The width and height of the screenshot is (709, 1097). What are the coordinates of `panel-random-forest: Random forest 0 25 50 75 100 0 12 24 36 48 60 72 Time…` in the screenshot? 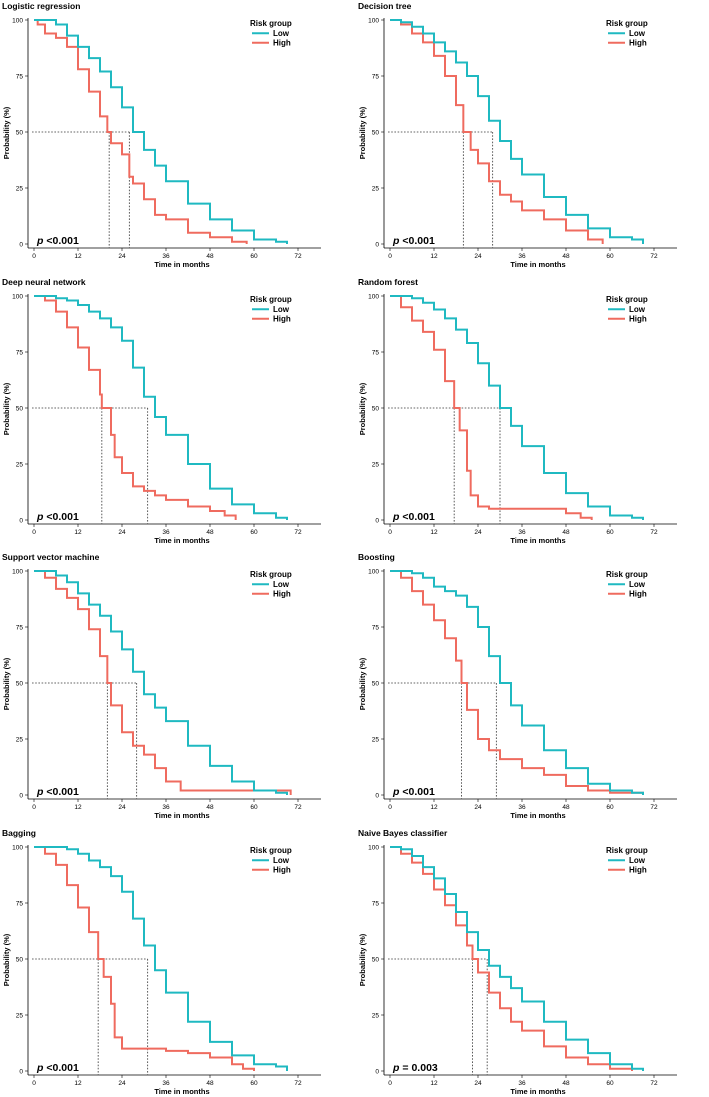 It's located at (517, 411).